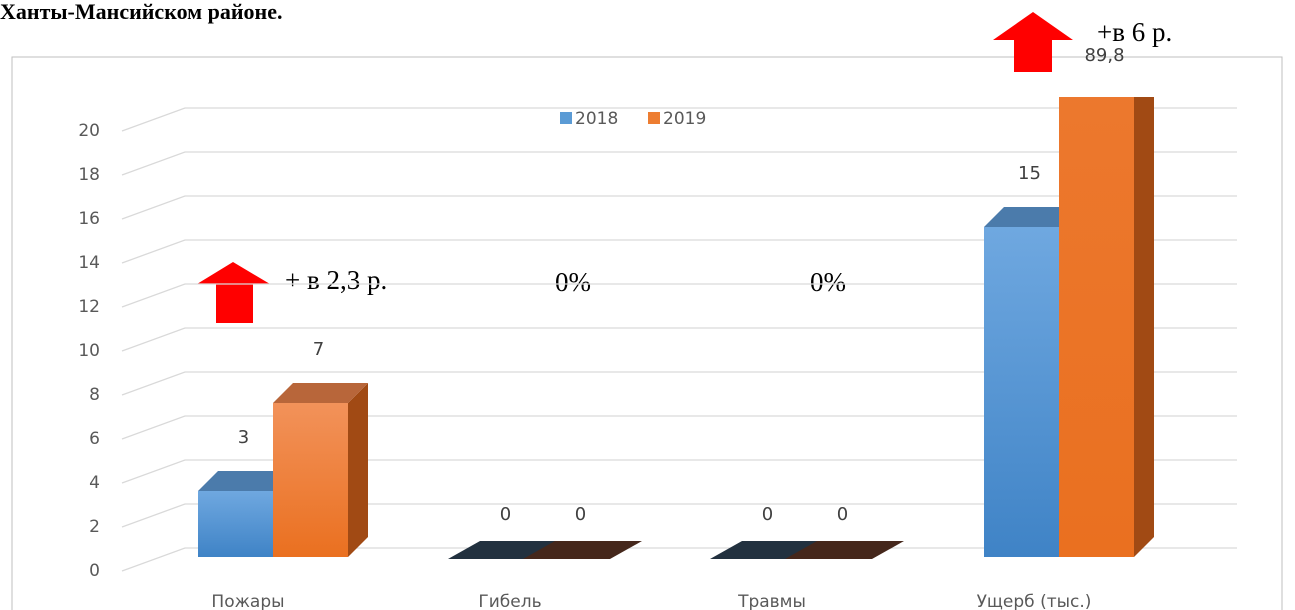 The width and height of the screenshot is (1295, 610). What do you see at coordinates (509, 601) in the screenshot?
I see `x-tick-label: Гибель` at bounding box center [509, 601].